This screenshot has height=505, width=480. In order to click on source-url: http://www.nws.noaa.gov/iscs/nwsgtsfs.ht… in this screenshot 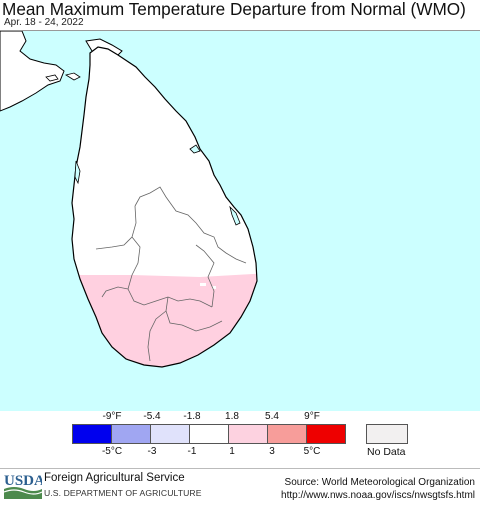, I will do `click(378, 495)`.